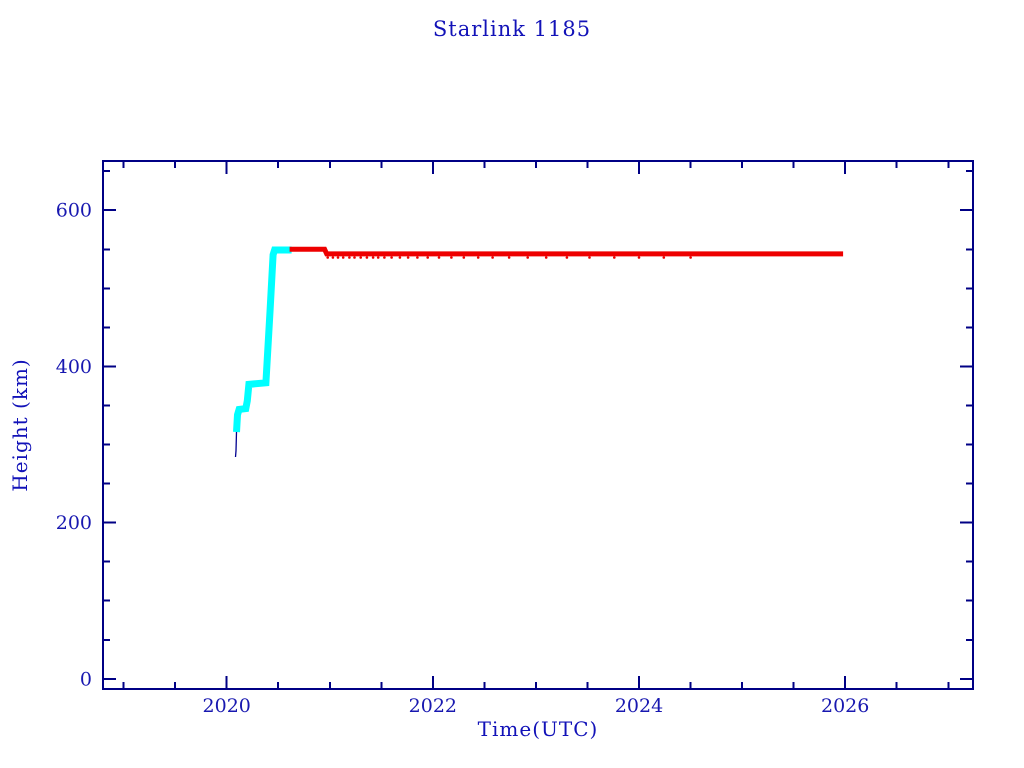 The image size is (1024, 768). Describe the element at coordinates (566, 251) in the screenshot. I see `operational-red-line` at that location.